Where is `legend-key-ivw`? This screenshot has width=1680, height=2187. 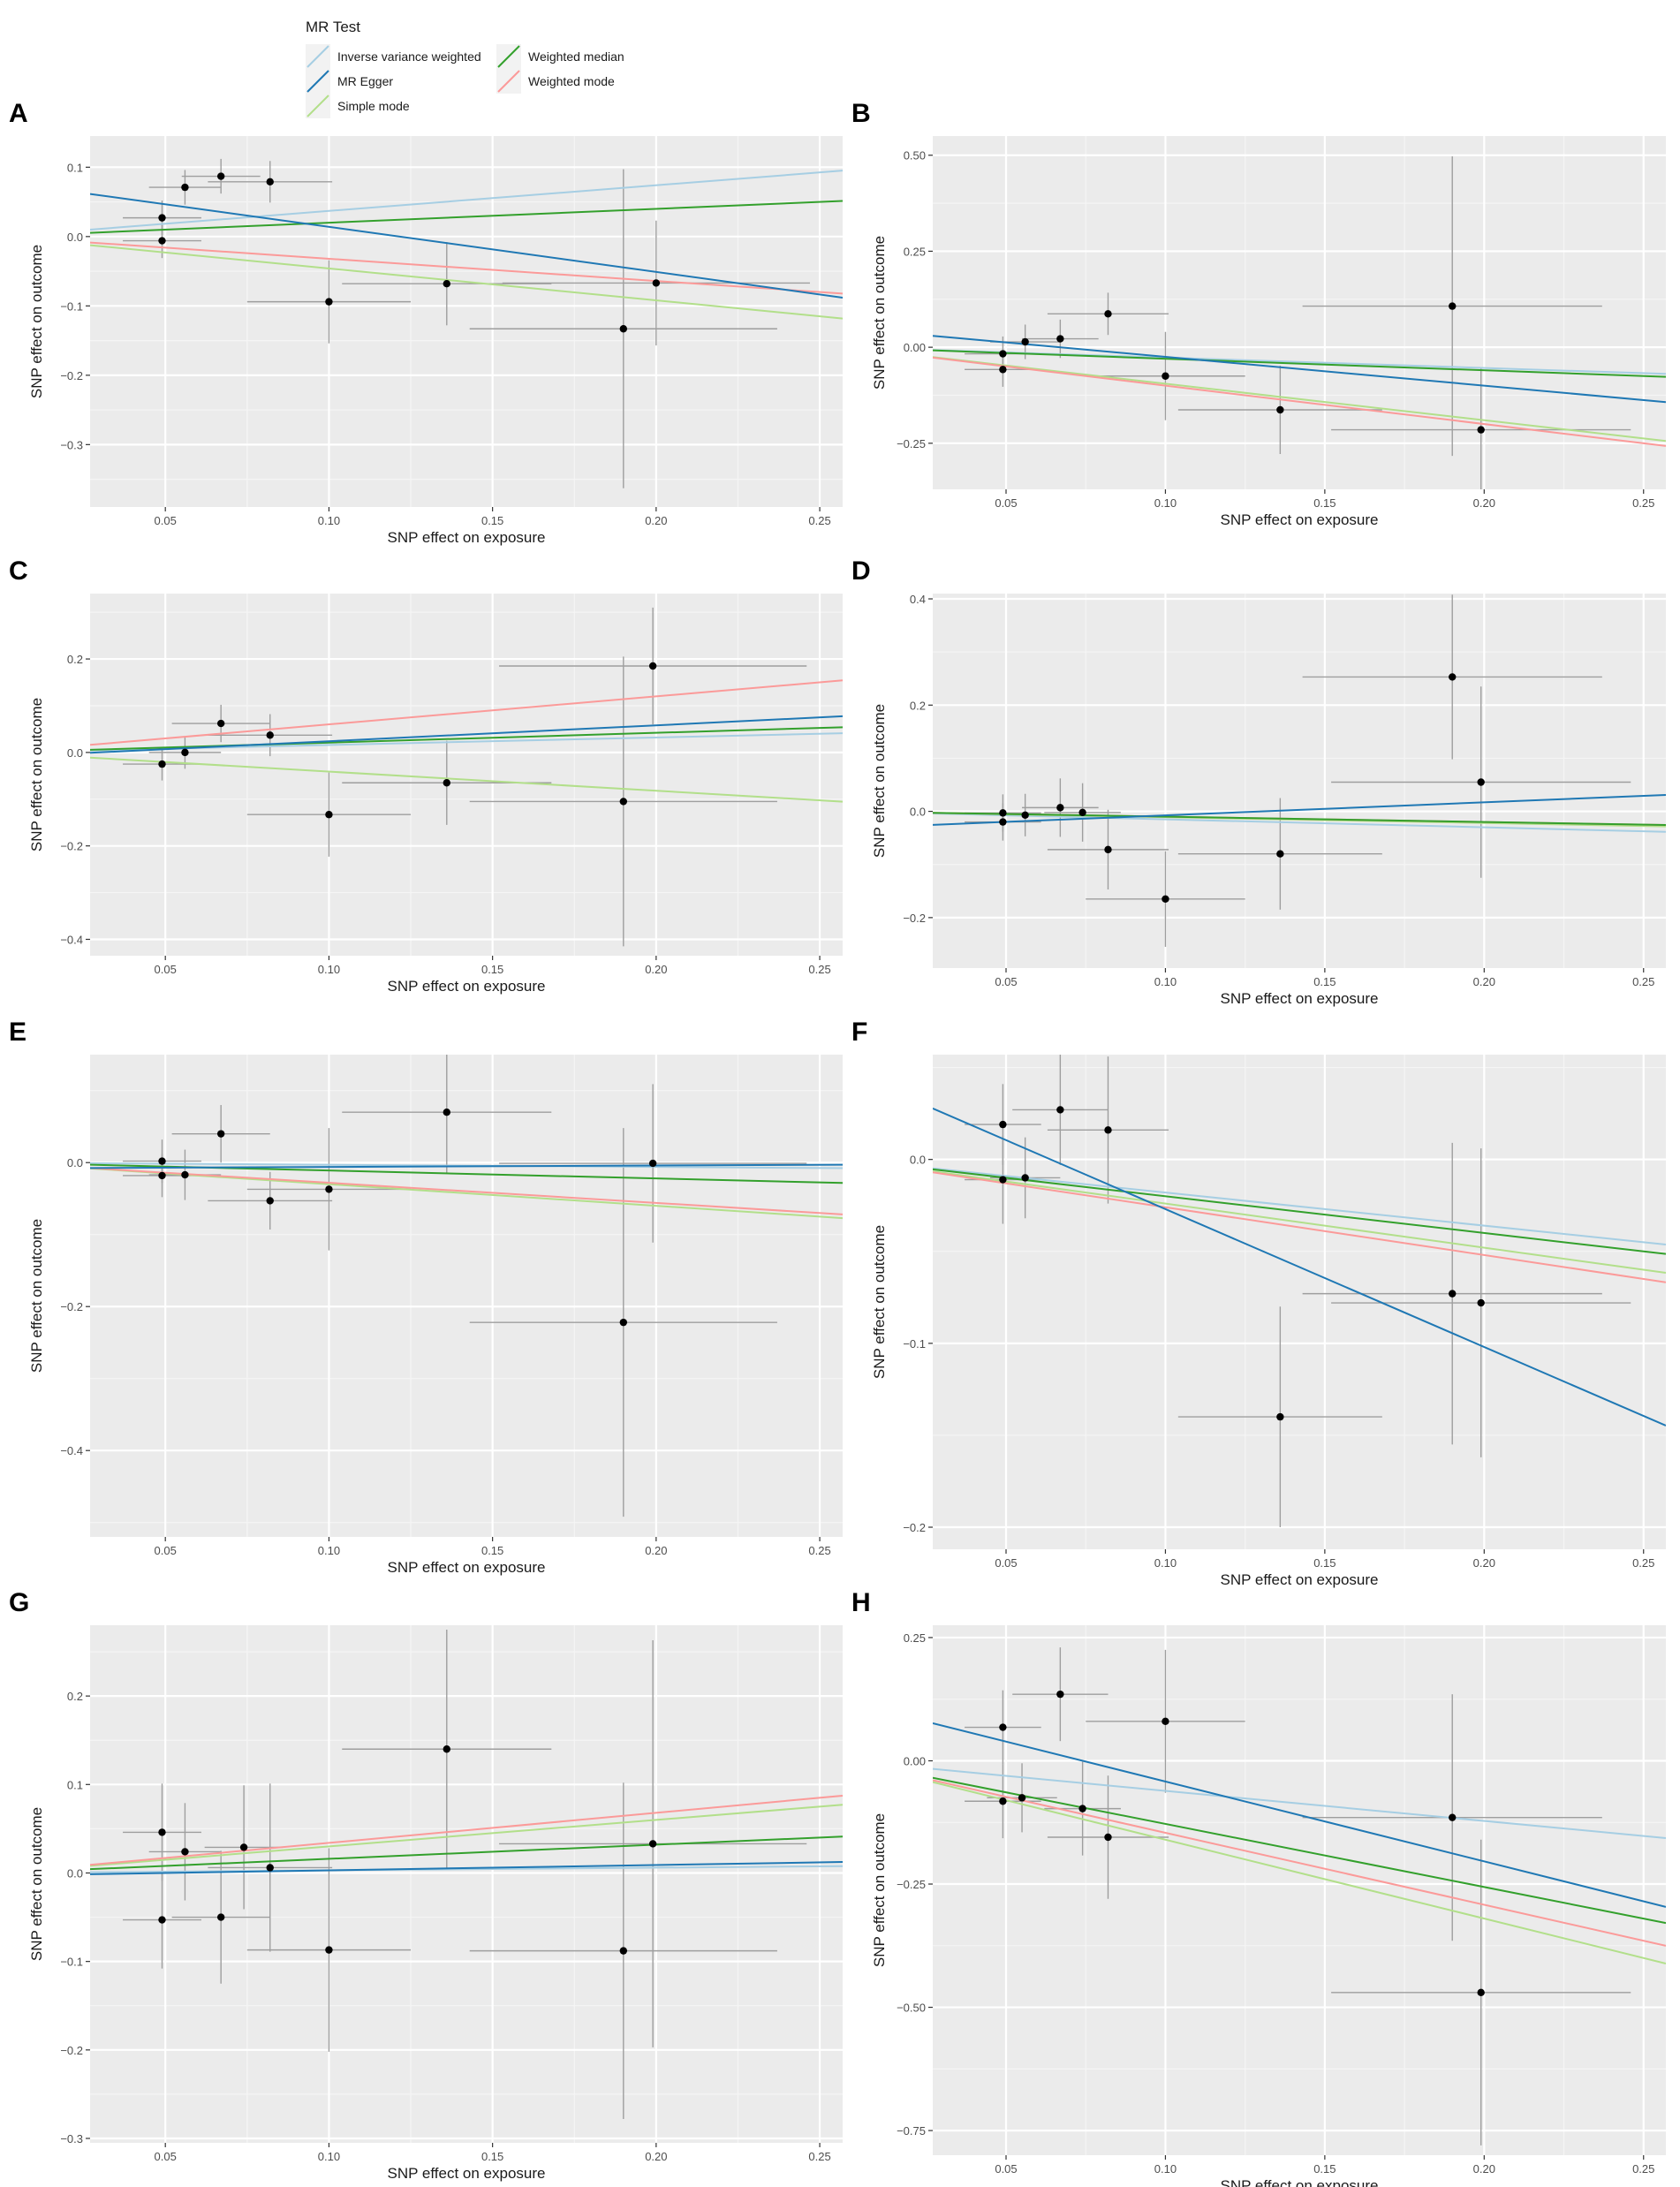 legend-key-ivw is located at coordinates (318, 56).